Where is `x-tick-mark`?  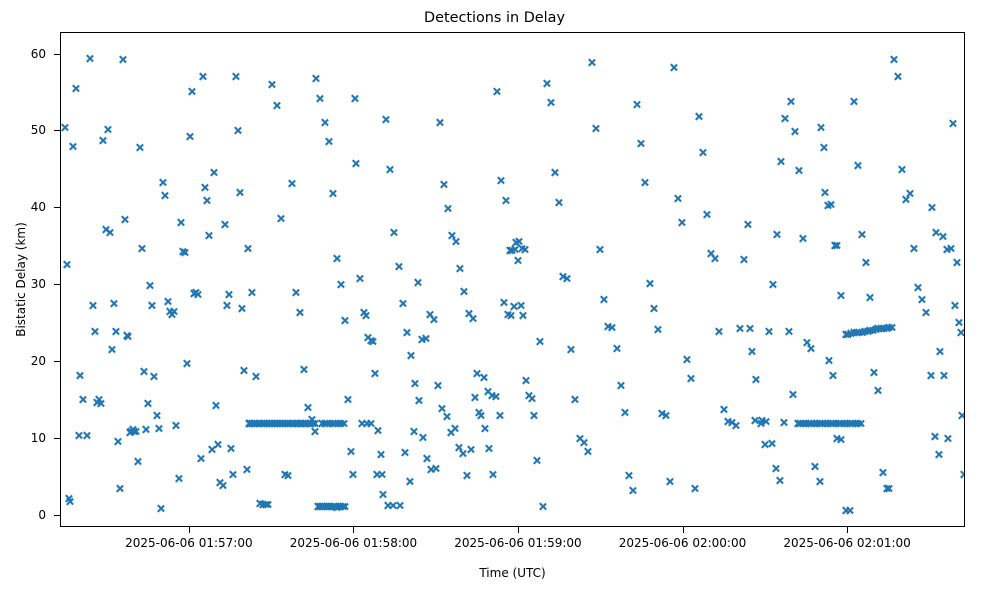
x-tick-mark is located at coordinates (189, 530).